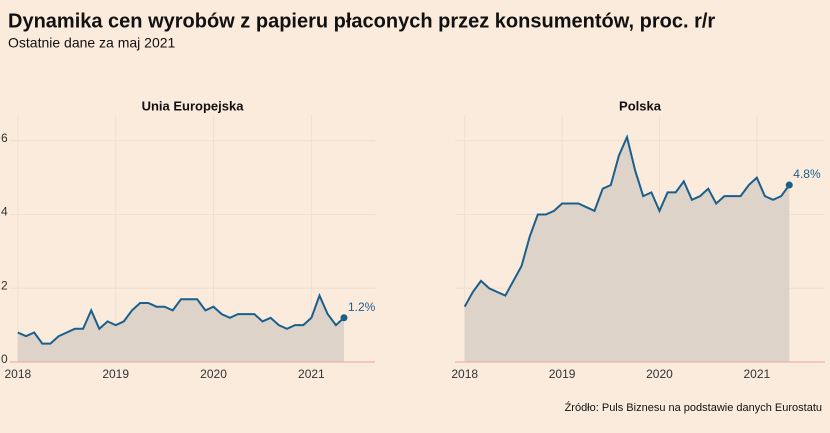 The height and width of the screenshot is (433, 830). What do you see at coordinates (4, 138) in the screenshot?
I see `y-tick-label: 6` at bounding box center [4, 138].